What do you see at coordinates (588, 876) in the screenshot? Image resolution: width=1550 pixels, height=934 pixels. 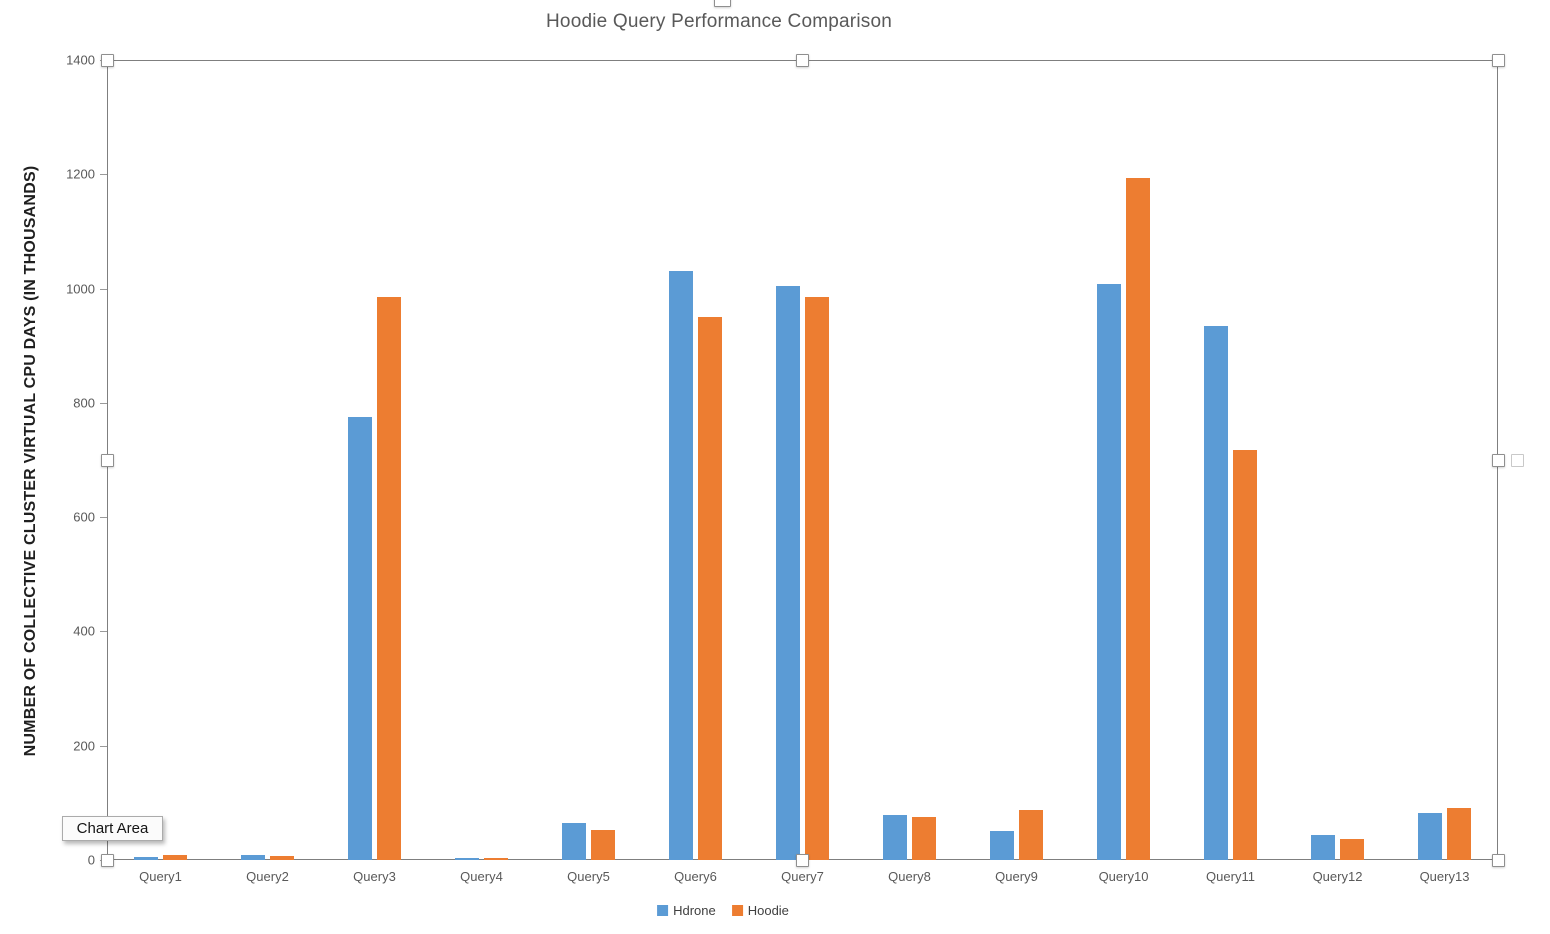 I see `x-tick-label: Query5` at bounding box center [588, 876].